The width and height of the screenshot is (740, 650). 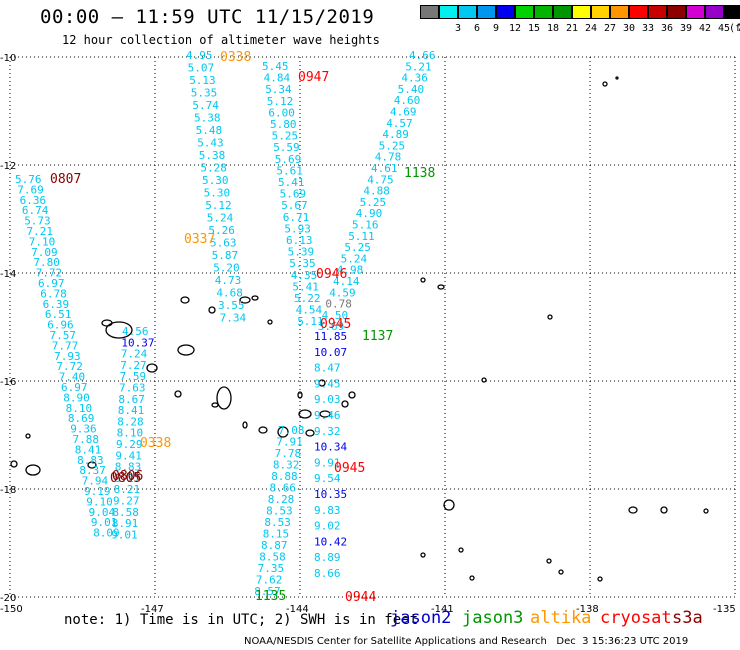 I want to click on wave-height-value: 5.28, so click(x=213, y=168).